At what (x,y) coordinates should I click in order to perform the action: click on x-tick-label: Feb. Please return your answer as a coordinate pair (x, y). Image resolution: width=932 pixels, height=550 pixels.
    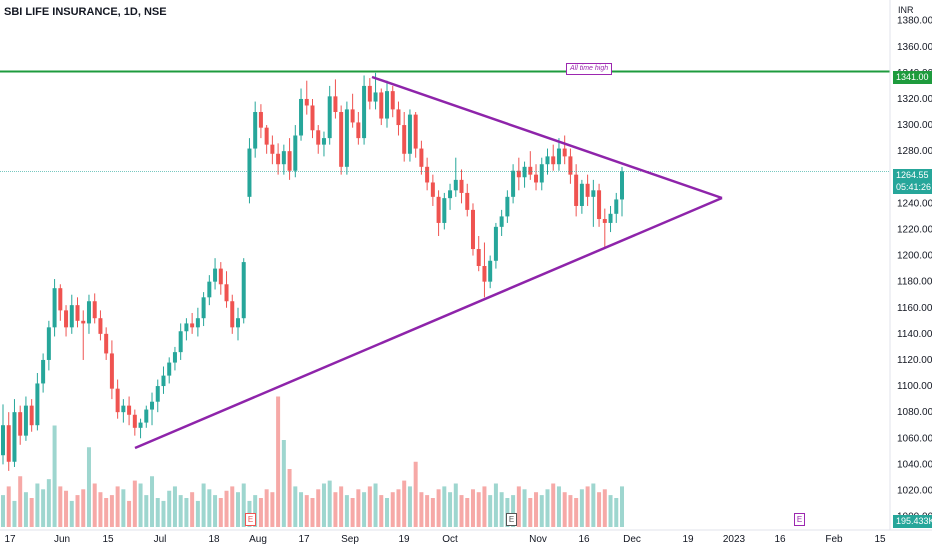
    Looking at the image, I should click on (834, 539).